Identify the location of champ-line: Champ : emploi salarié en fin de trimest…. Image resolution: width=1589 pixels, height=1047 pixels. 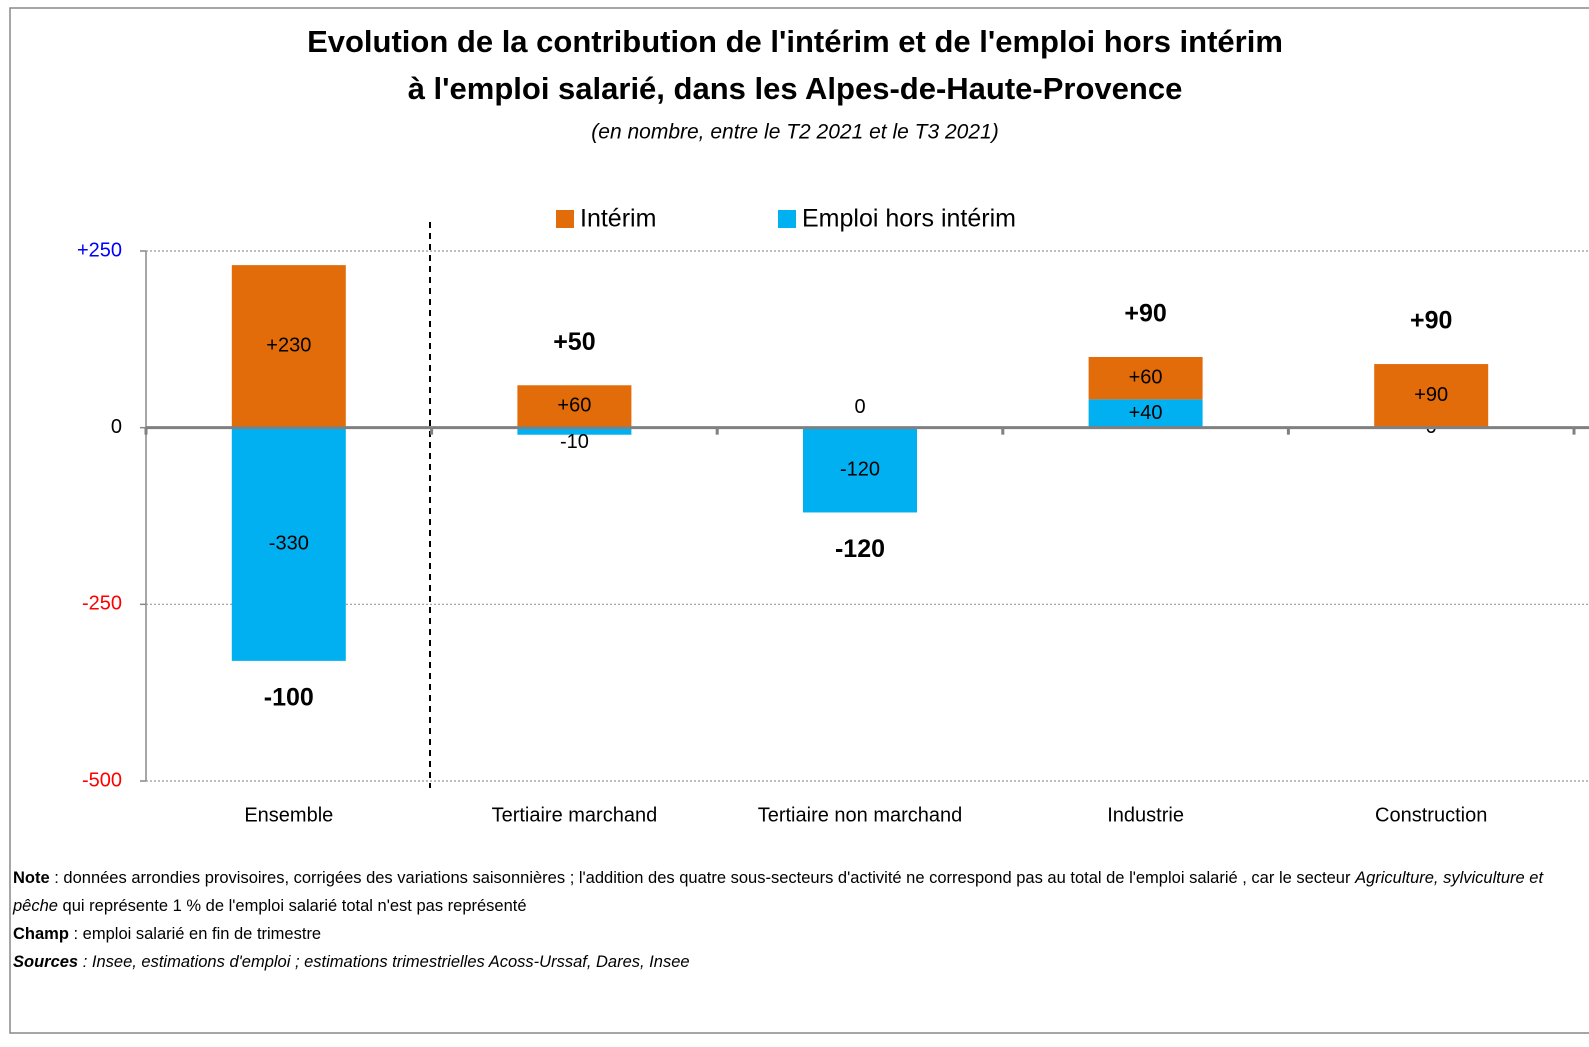
(790, 934).